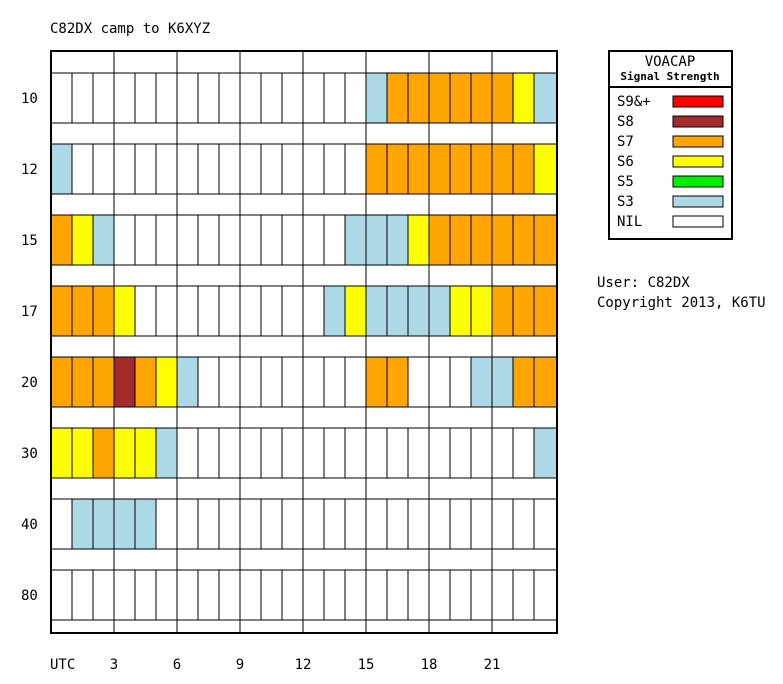  I want to click on legend-item-label: S9&+, so click(634, 102).